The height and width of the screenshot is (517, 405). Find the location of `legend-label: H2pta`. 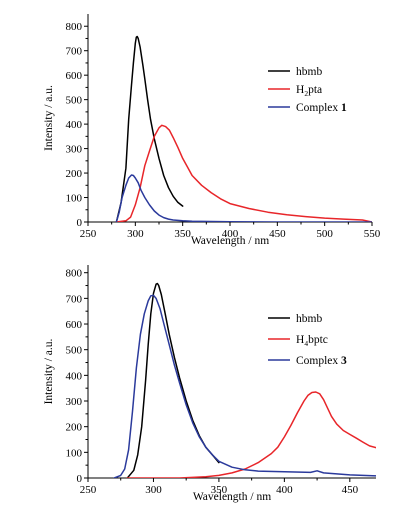

legend-label: H2pta is located at coordinates (309, 91).